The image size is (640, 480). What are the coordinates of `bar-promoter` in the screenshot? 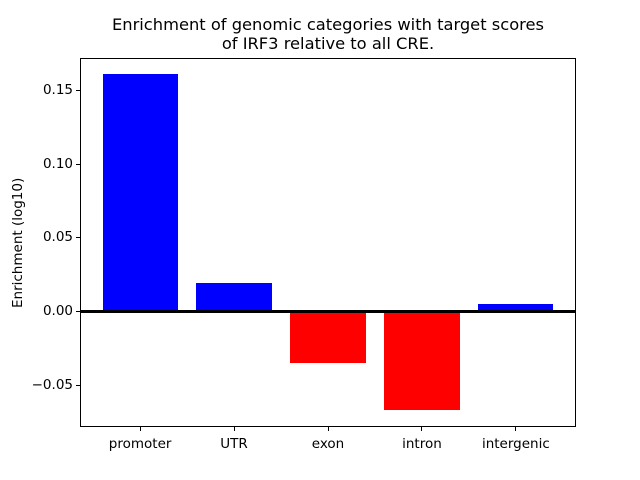 It's located at (140, 193).